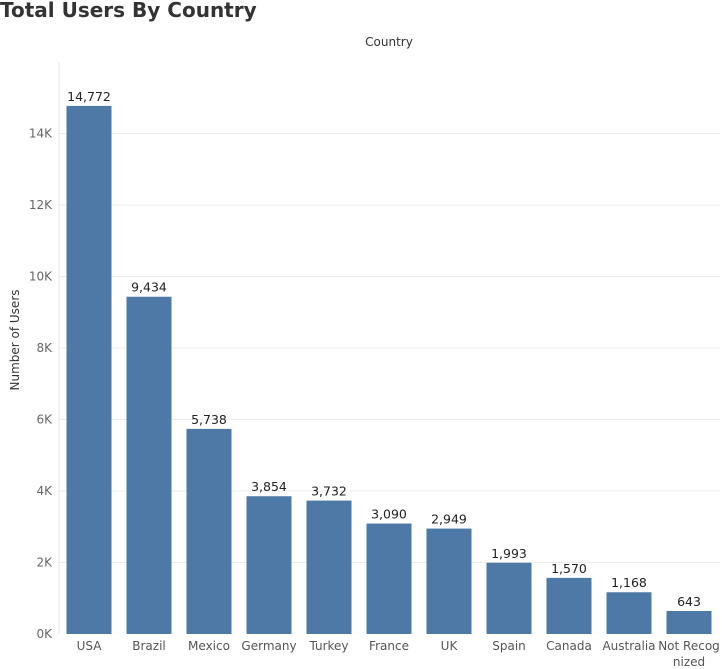 The width and height of the screenshot is (722, 669). I want to click on y-tick-label: 4K, so click(44, 491).